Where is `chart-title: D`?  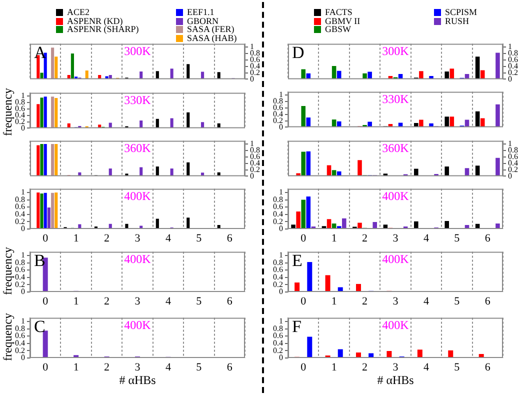
chart-title: D is located at coordinates (298, 52).